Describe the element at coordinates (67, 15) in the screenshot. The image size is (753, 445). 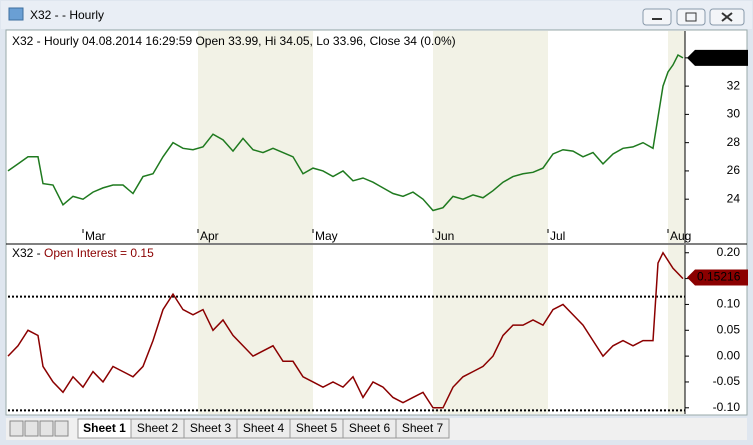
I see `window-title: X32 - - Hourly` at that location.